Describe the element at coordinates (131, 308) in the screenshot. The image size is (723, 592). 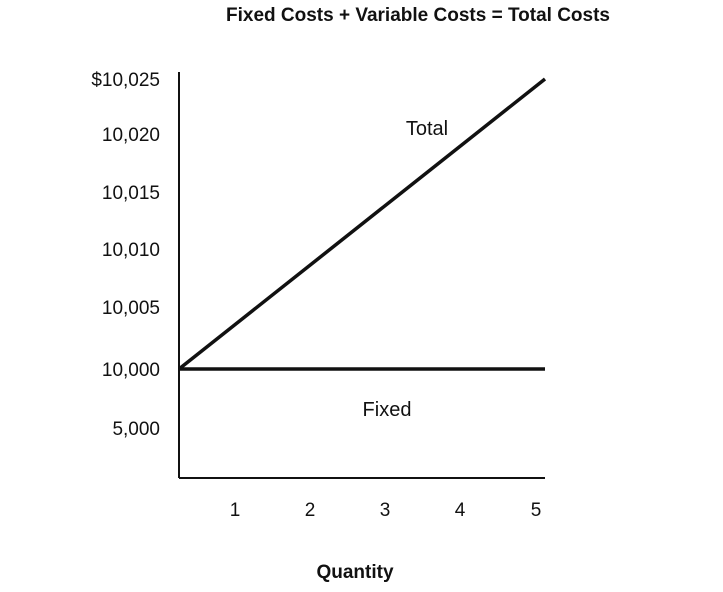
I see `y-tick-label: 10,005` at that location.